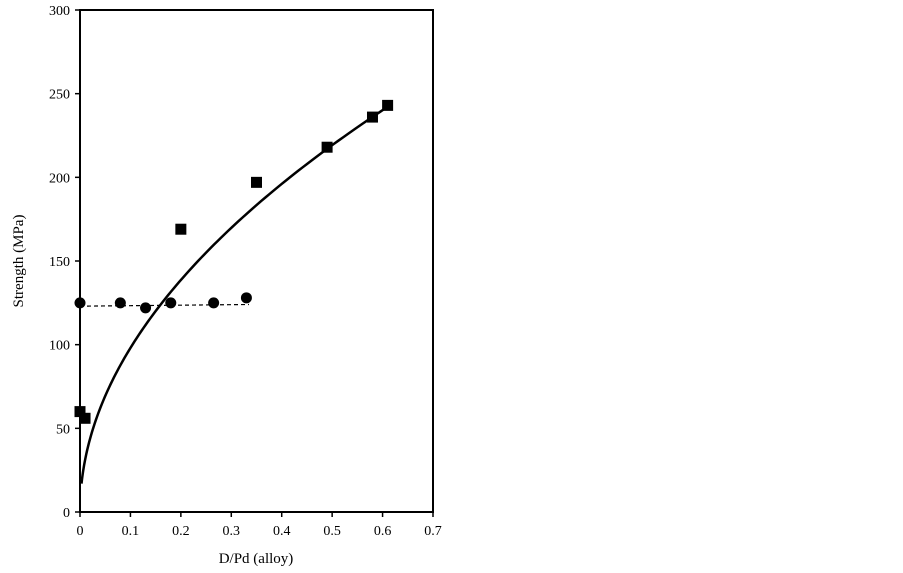 The image size is (903, 573). I want to click on x-tick-label: 0.3, so click(232, 531).